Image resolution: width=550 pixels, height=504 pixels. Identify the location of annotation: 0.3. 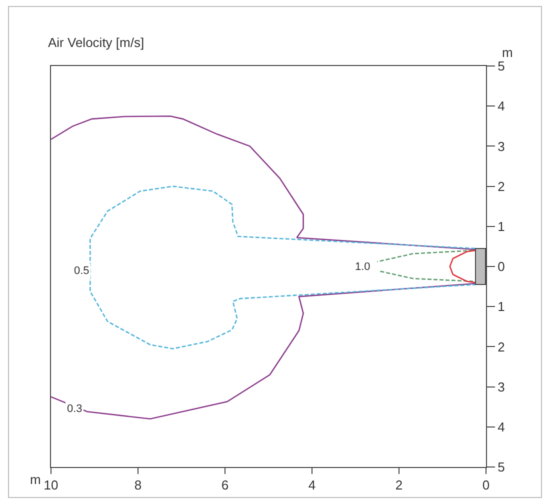
(74, 409).